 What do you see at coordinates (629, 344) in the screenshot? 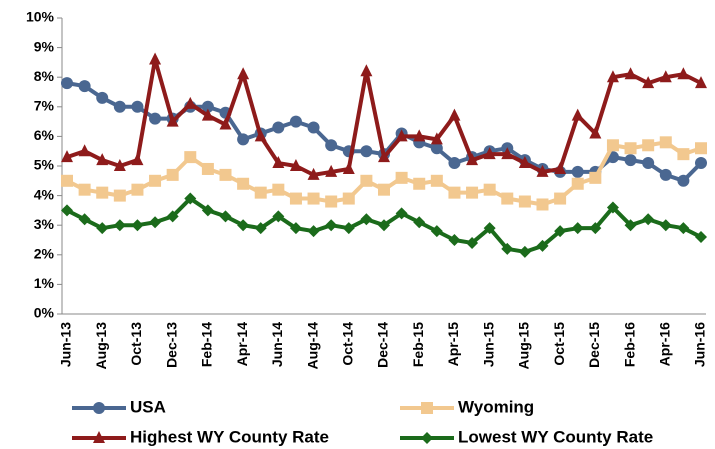
I see `x-tick-label: Feb-16` at bounding box center [629, 344].